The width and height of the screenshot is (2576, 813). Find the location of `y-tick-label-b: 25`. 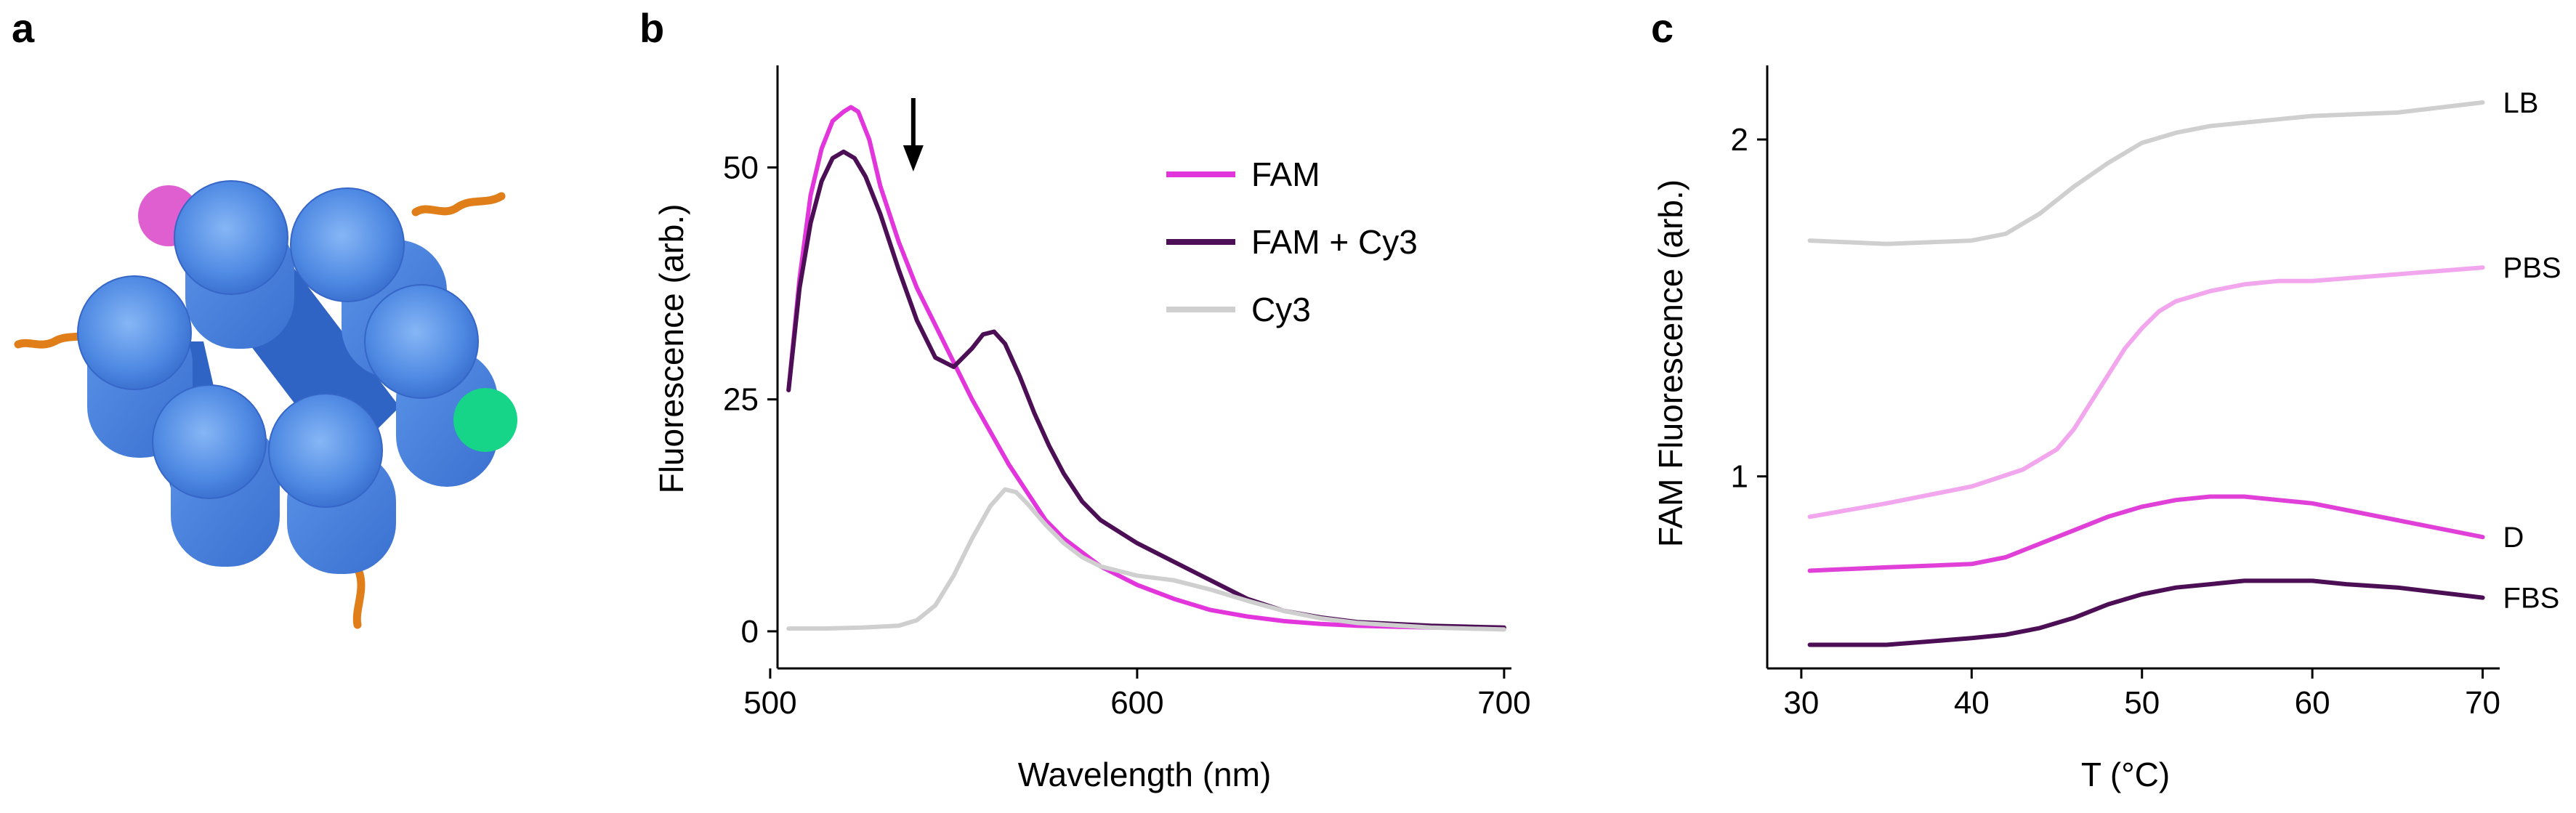

y-tick-label-b: 25 is located at coordinates (741, 400).